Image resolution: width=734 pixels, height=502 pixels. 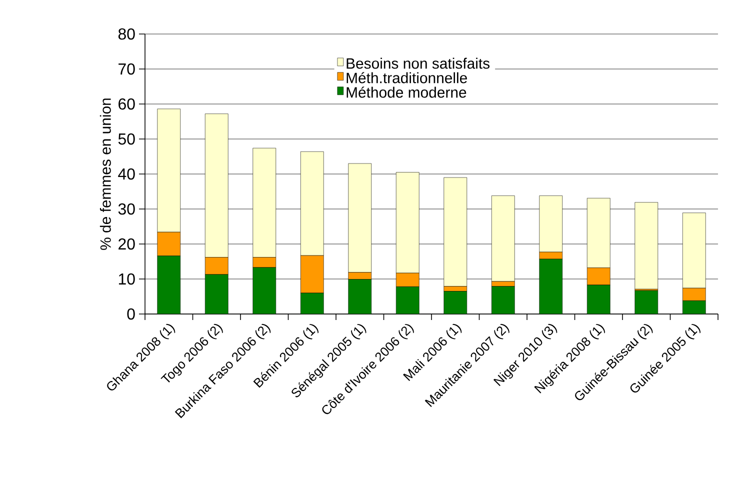 I want to click on y-tick-label: 20, so click(x=126, y=244).